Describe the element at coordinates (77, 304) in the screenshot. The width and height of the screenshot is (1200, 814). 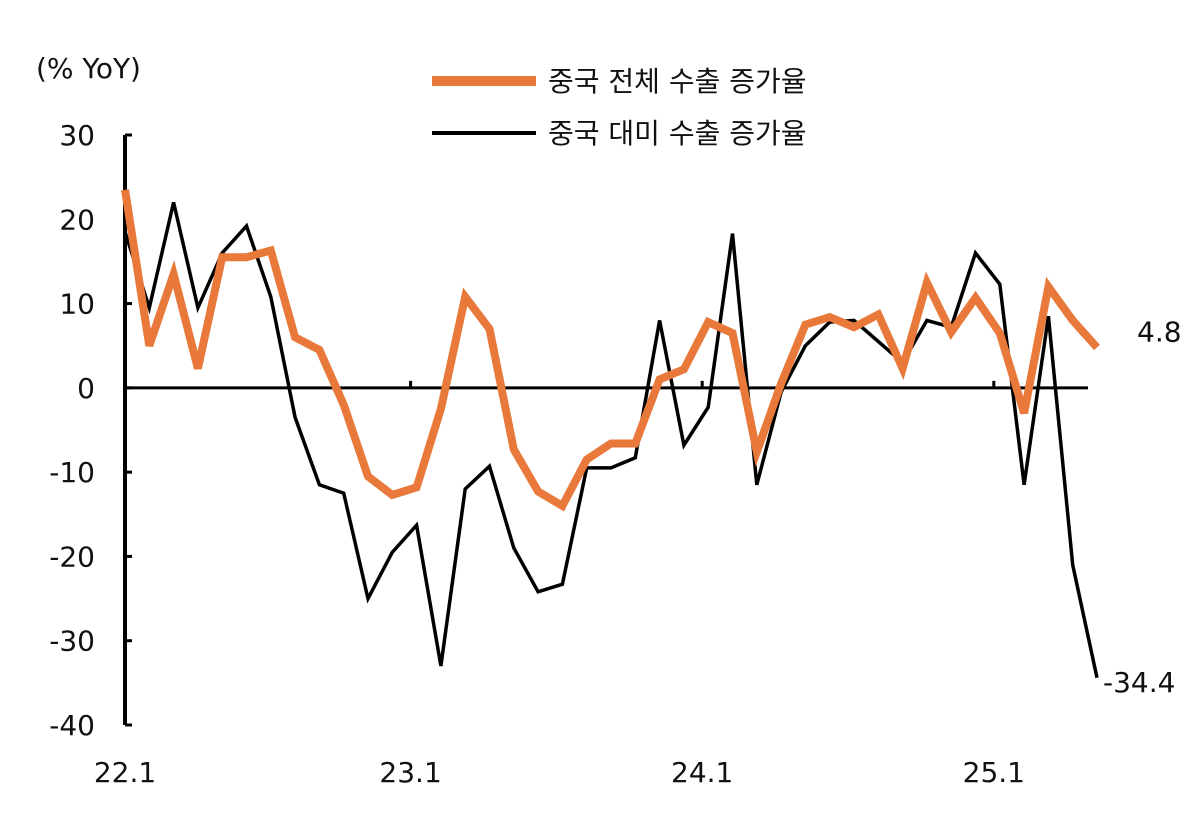
I see `y-tick-label: 10` at that location.